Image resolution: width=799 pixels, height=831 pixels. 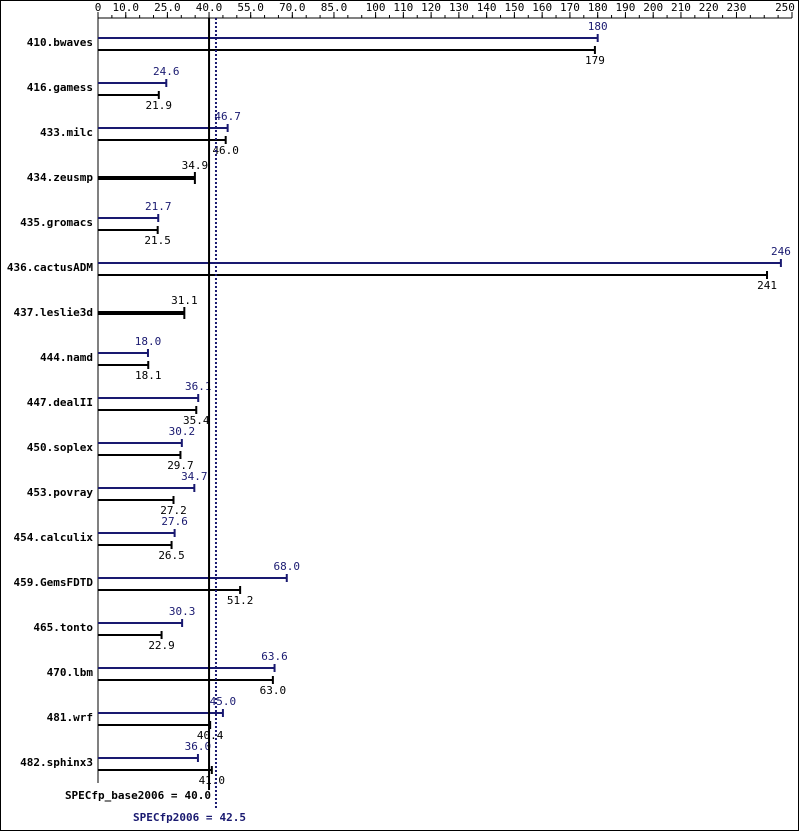 I want to click on x-tick-label: 170, so click(x=570, y=7).